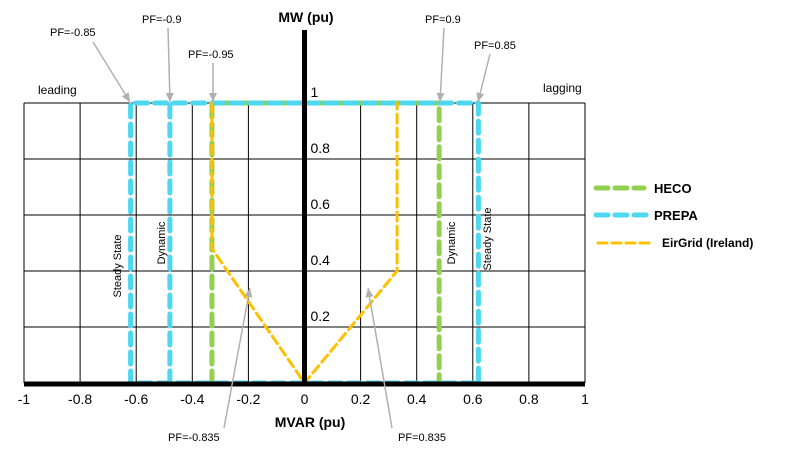  Describe the element at coordinates (162, 242) in the screenshot. I see `dynamic-left-label: Dynamic` at that location.